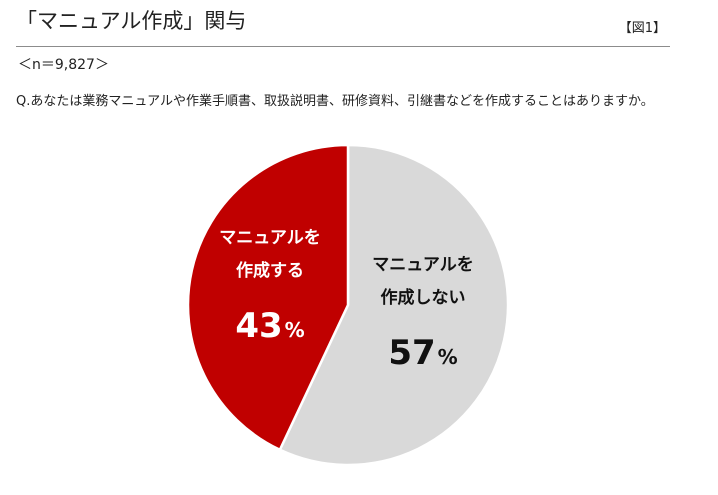 This screenshot has width=718, height=495. I want to click on slice-value-unit-1: %, so click(295, 330).